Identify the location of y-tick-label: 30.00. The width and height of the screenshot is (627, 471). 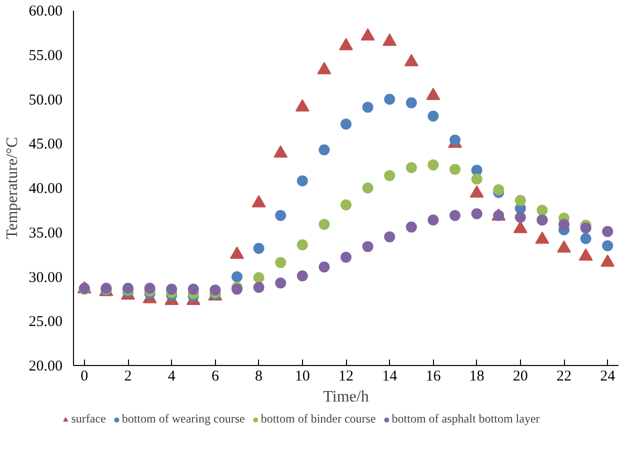
(45, 278).